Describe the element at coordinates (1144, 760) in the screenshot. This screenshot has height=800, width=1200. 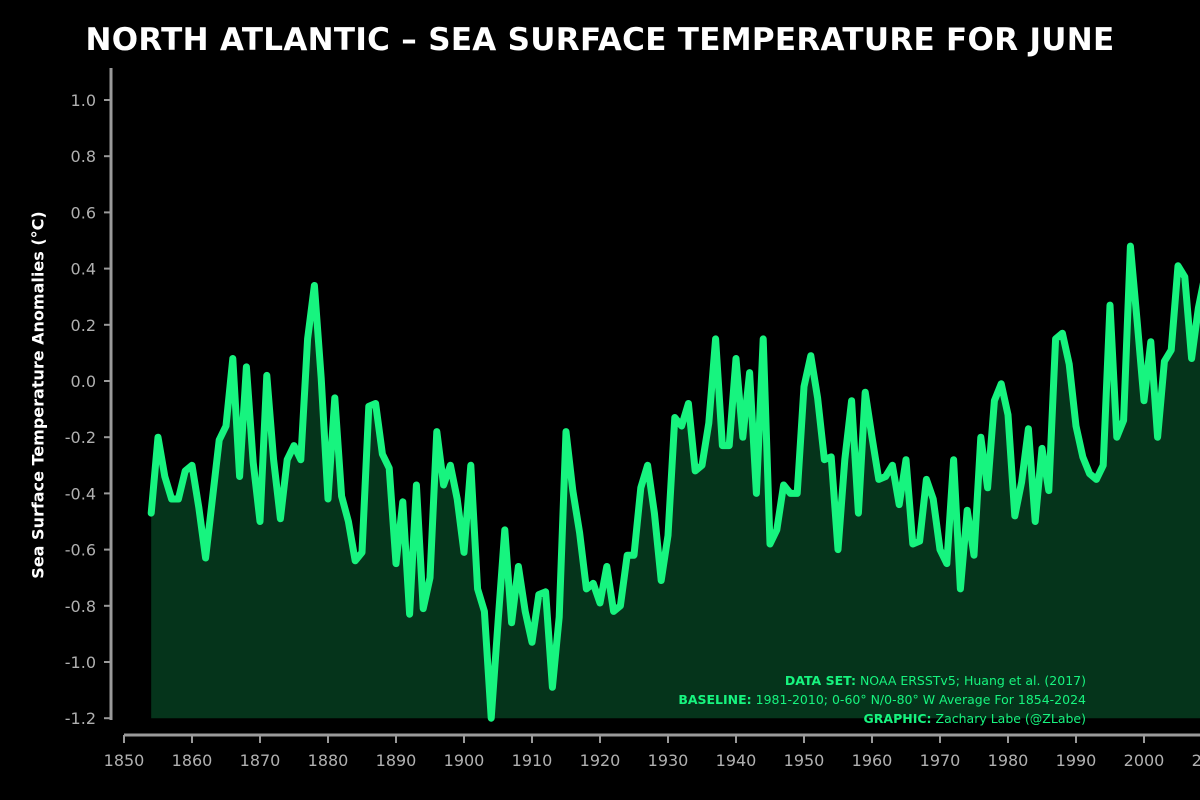
I see `x-tick-label: 2000` at that location.